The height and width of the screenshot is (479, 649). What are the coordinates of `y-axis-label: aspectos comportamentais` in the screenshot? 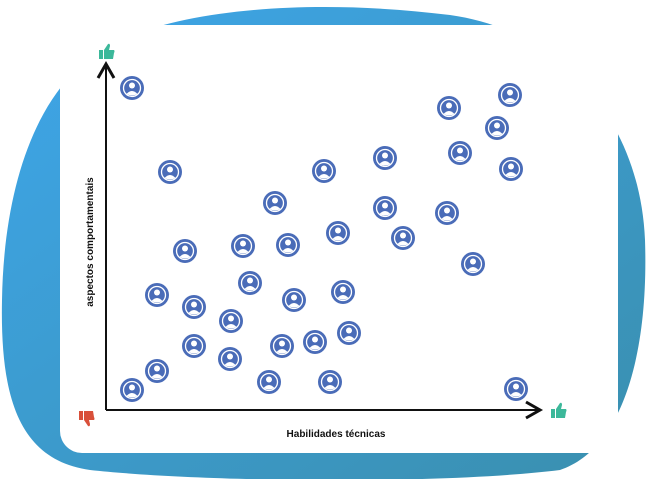 It's located at (90, 242).